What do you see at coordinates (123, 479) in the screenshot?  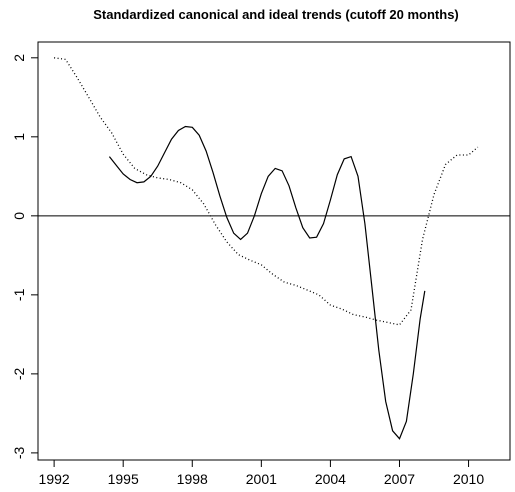 I see `x-tick-label: 1995` at bounding box center [123, 479].